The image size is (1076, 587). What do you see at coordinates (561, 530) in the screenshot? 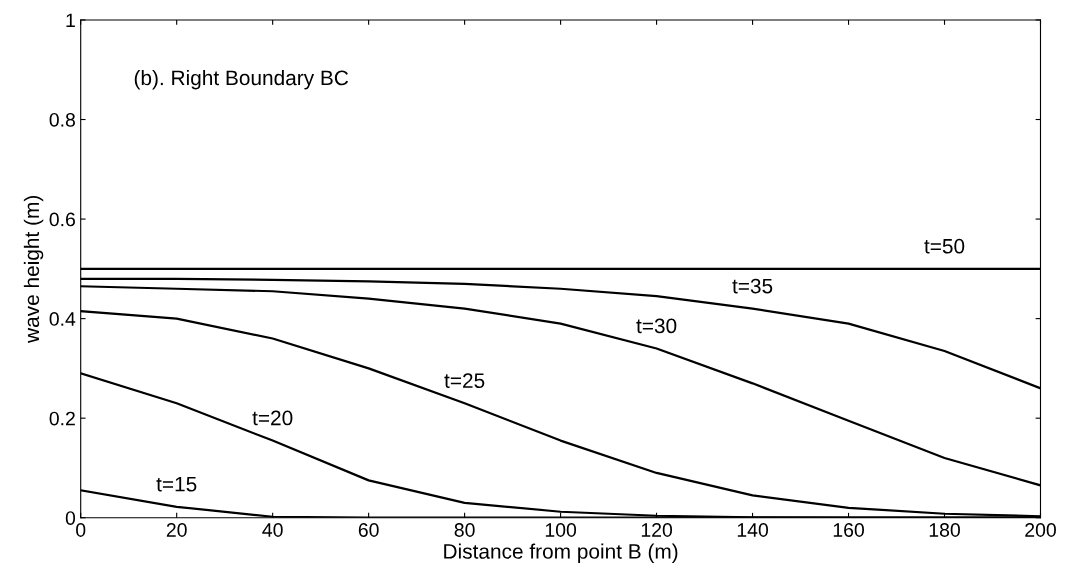
I see `x-tick-label: 100` at bounding box center [561, 530].